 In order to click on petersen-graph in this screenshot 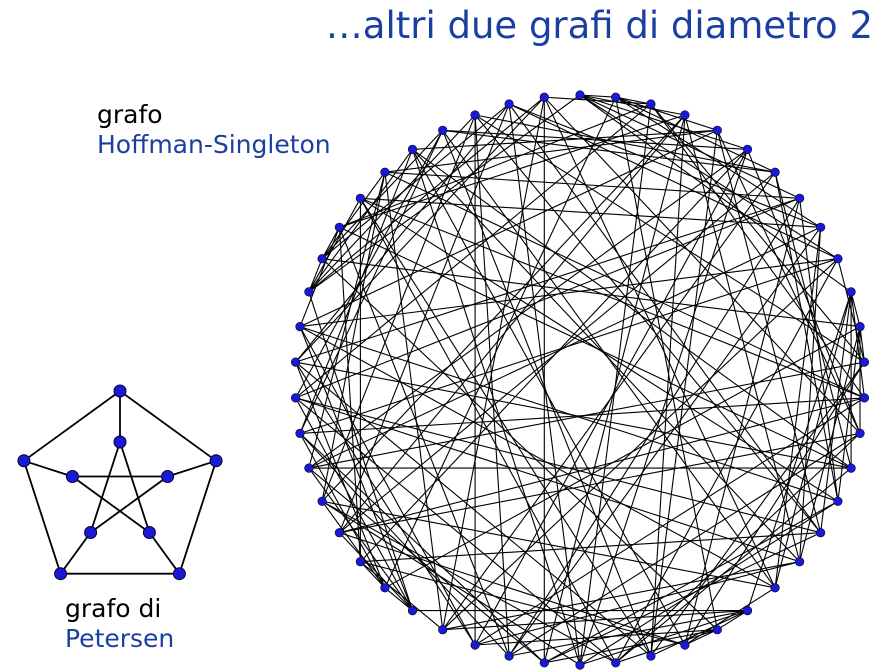, I will do `click(120, 482)`.